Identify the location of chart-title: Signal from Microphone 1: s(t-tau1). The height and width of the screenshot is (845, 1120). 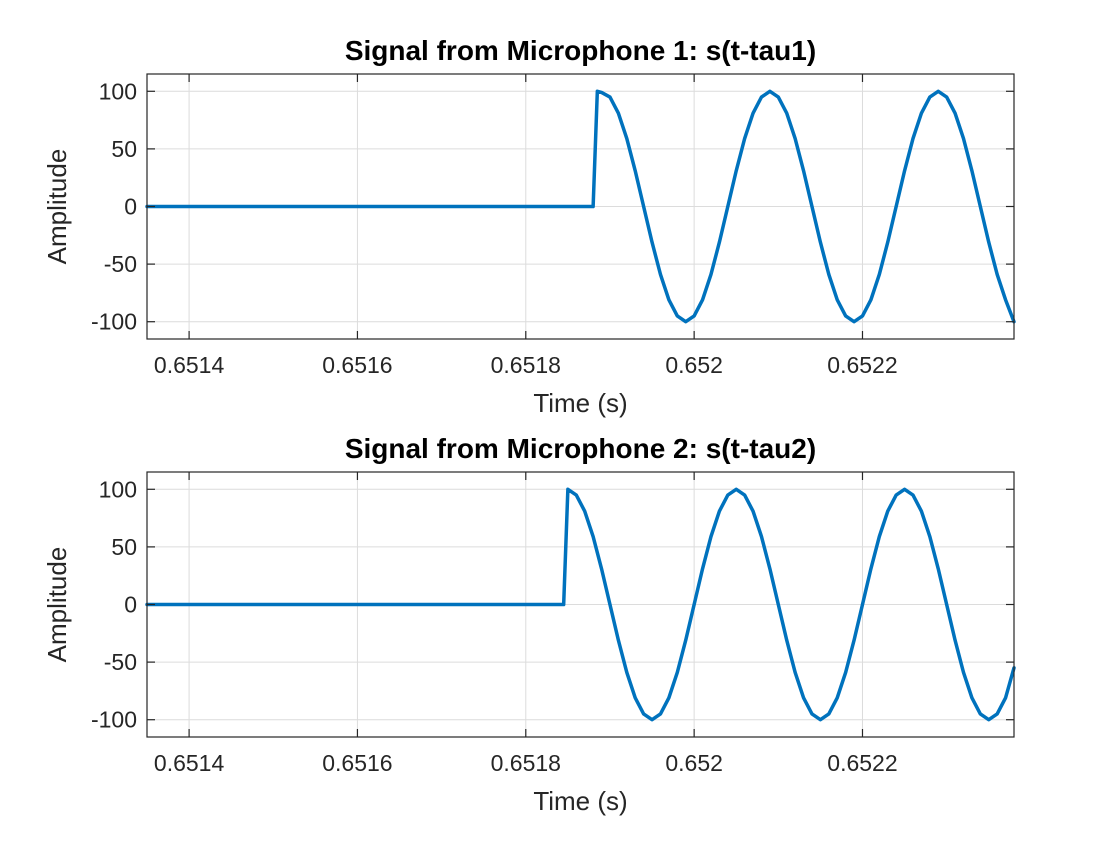
(580, 50).